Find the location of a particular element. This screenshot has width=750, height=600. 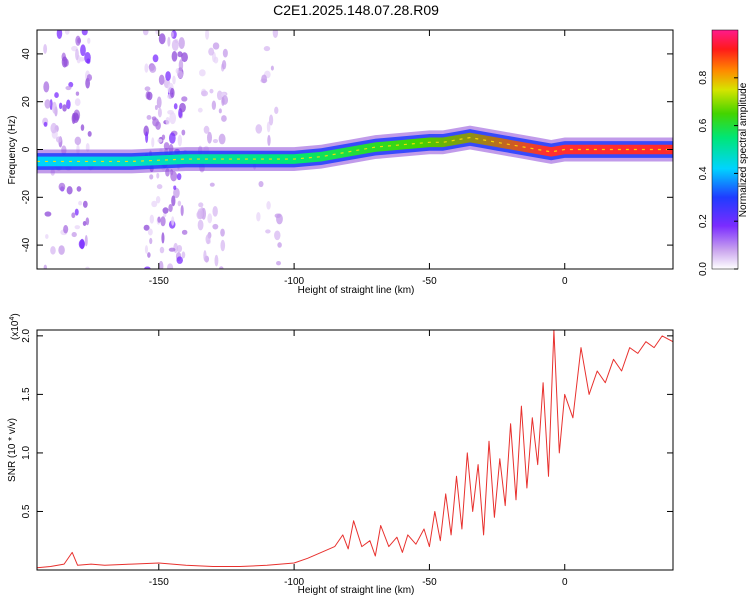

colorbar-tick-label: 0.6 is located at coordinates (703, 125).